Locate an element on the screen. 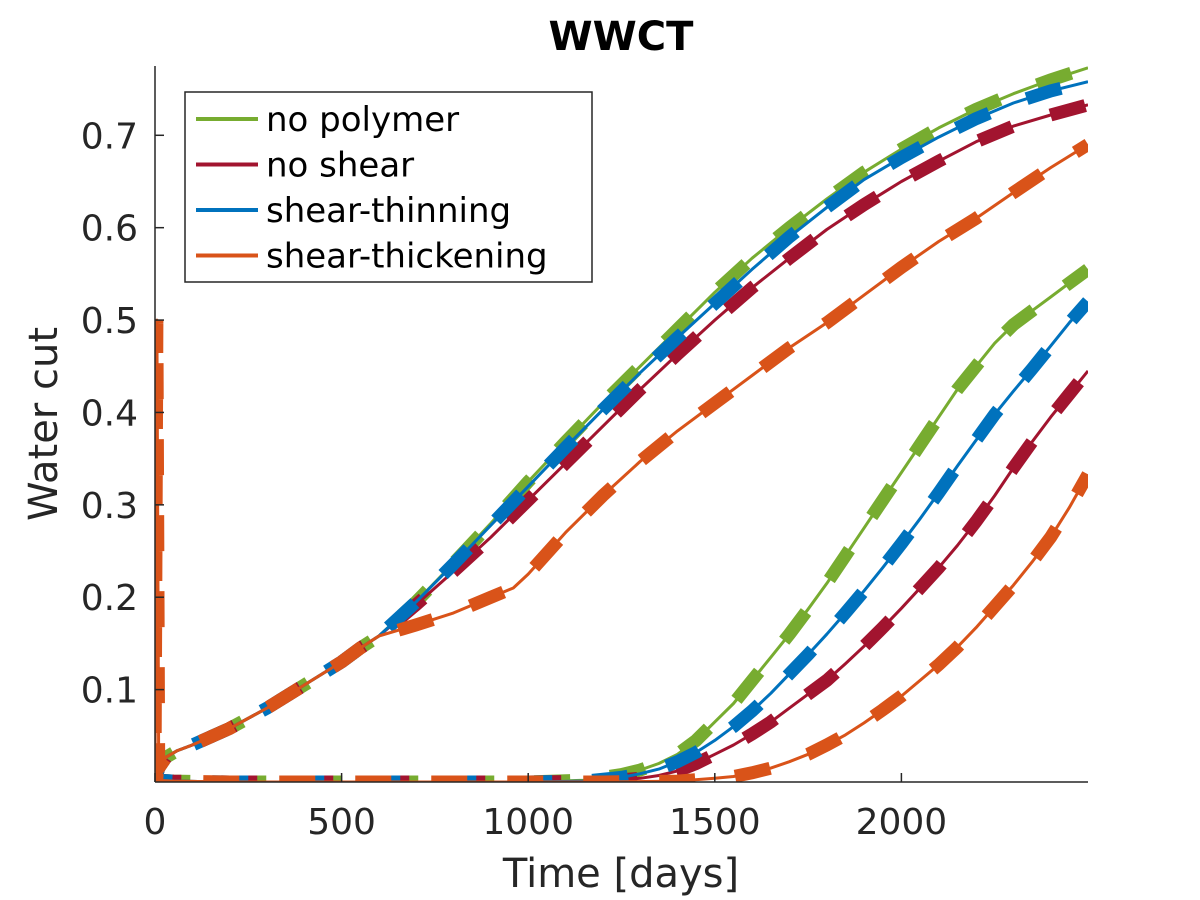 The width and height of the screenshot is (1200, 900). legend-label-no-polymer: no polymer is located at coordinates (362, 120).